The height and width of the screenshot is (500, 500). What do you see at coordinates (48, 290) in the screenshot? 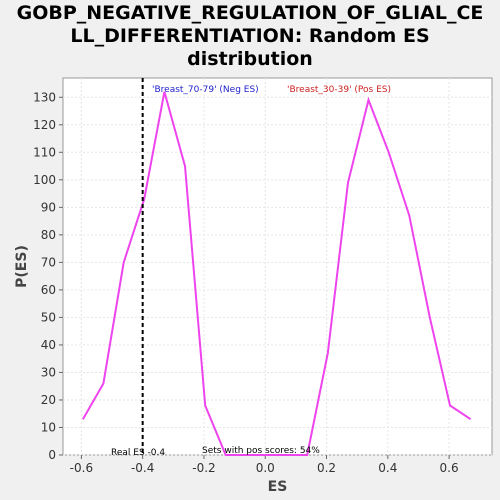
I see `y-tick-label: 60` at bounding box center [48, 290].